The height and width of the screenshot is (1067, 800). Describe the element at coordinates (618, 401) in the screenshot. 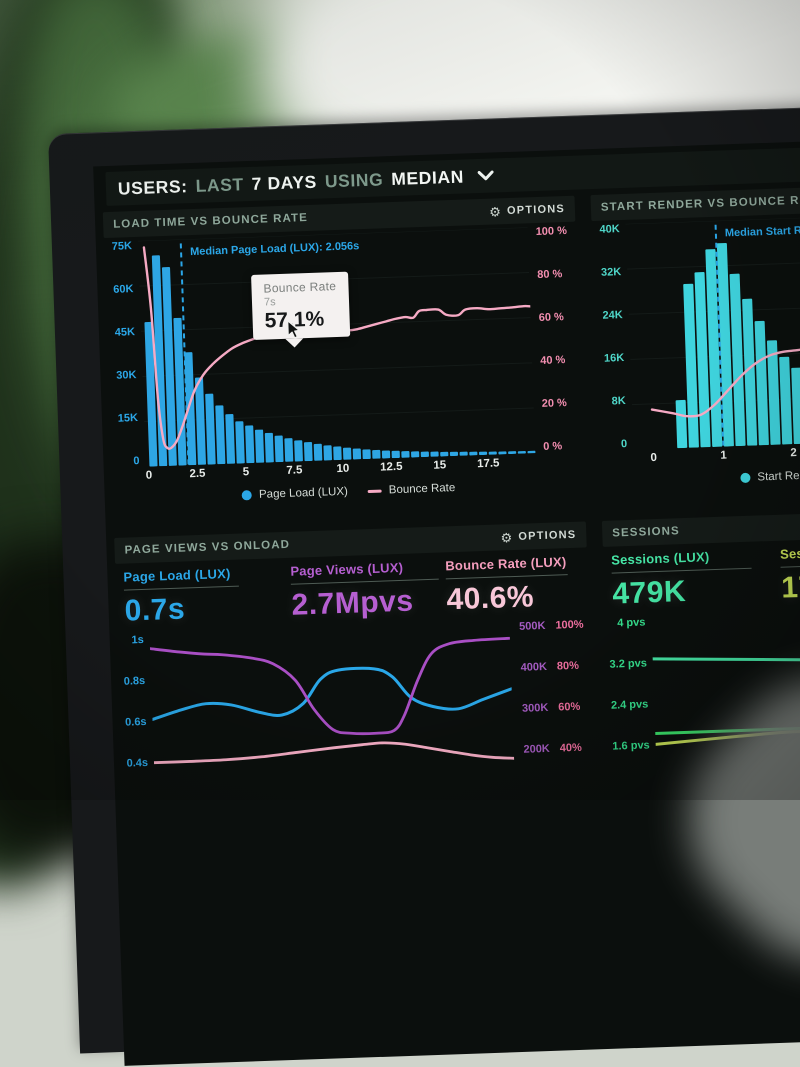

I see `axis-label: 8K` at that location.